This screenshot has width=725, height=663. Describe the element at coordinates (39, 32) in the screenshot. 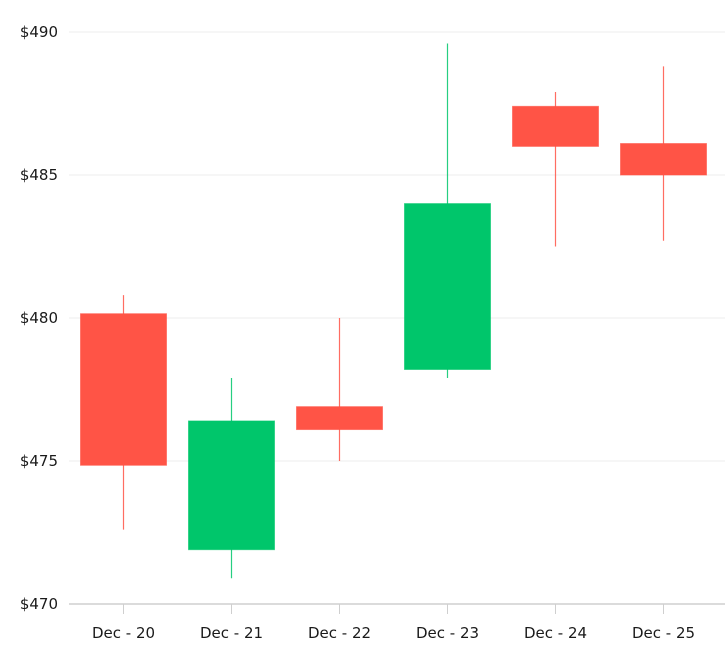

I see `y-tick-label: $490` at that location.